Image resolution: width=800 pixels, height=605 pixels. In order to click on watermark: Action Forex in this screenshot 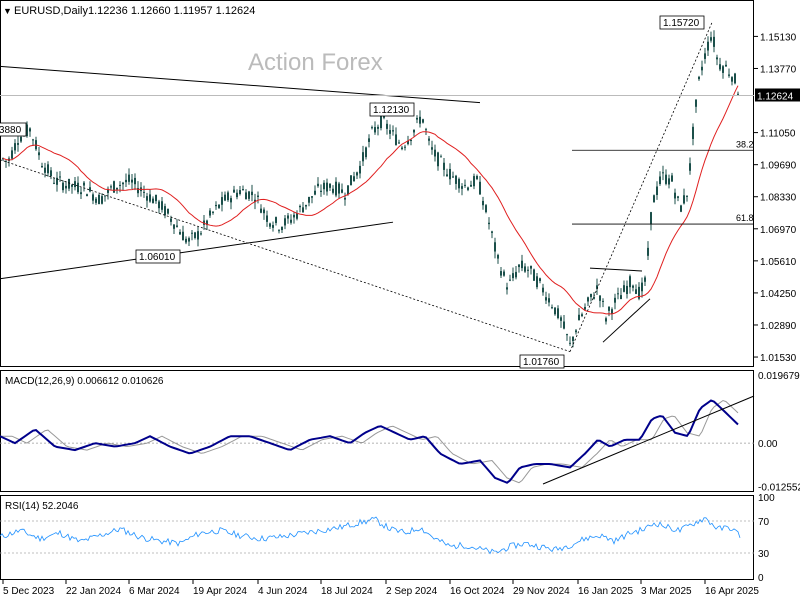, I will do `click(315, 62)`.